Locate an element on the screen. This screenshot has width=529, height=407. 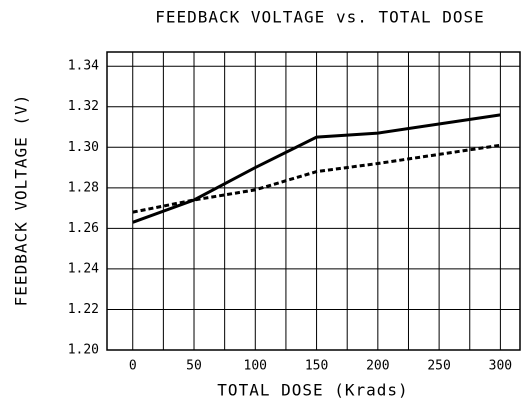
y-tick-label: 1.24 is located at coordinates (83, 268).